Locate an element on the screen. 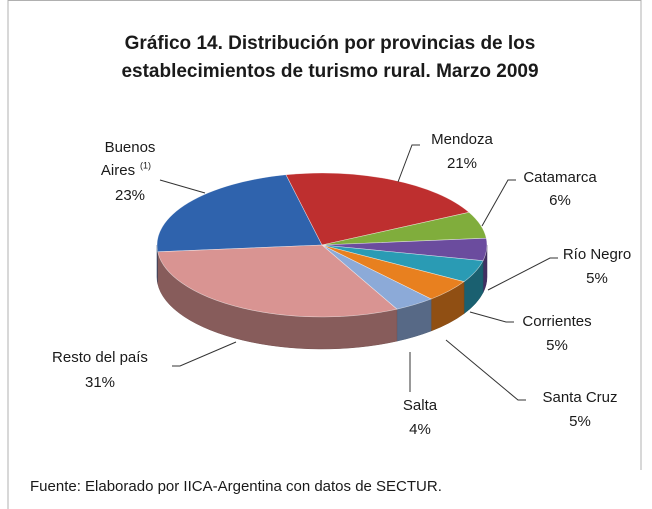  category-label: Río Negro is located at coordinates (597, 254).